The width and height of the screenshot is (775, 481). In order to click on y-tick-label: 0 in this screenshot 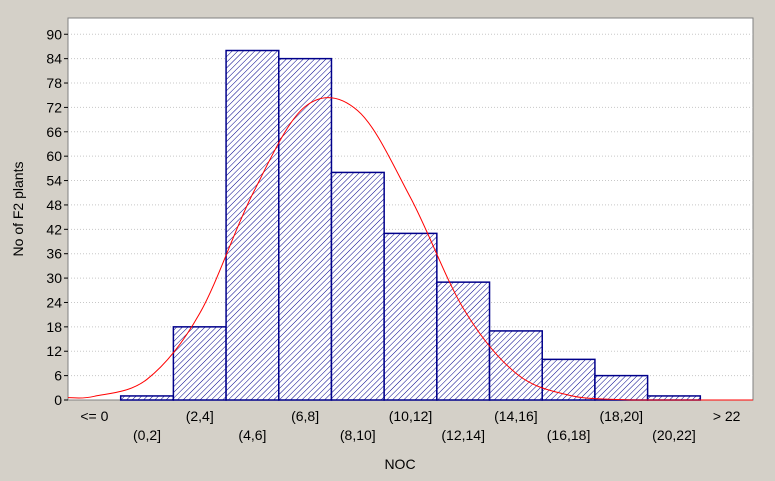, I will do `click(58, 400)`.